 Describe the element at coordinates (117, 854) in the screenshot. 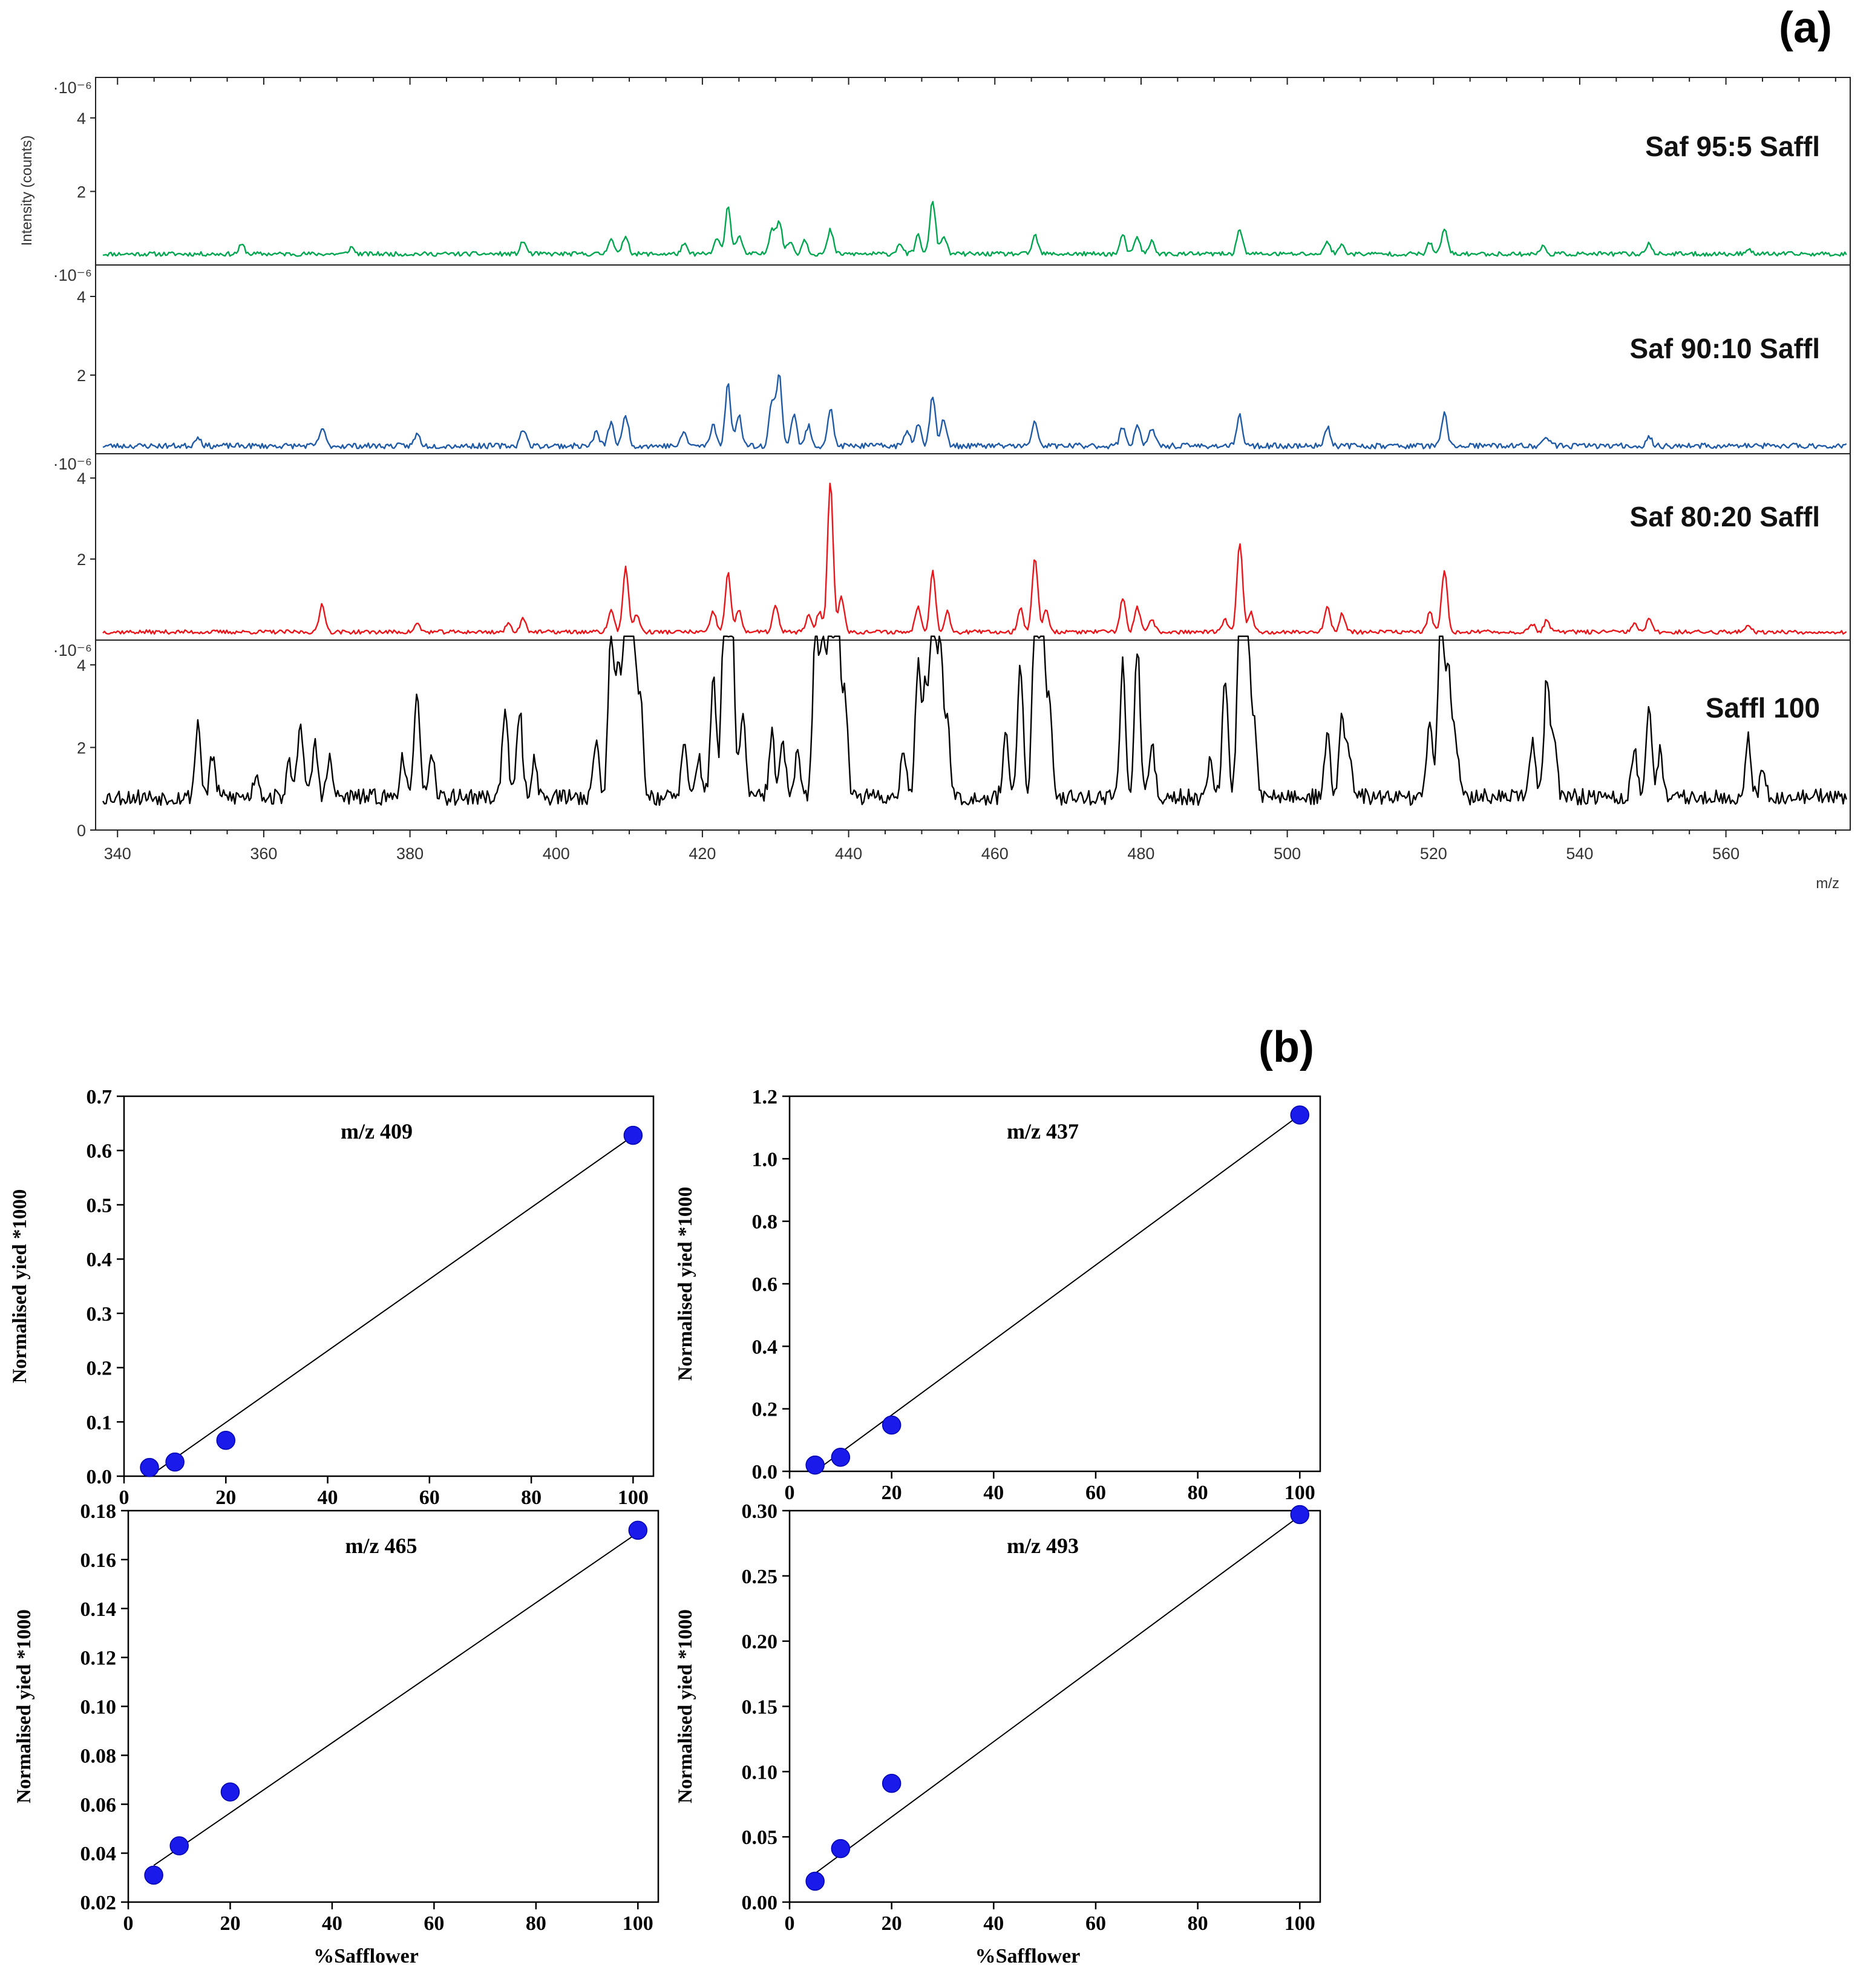

I see `x-tick-label: 340` at that location.